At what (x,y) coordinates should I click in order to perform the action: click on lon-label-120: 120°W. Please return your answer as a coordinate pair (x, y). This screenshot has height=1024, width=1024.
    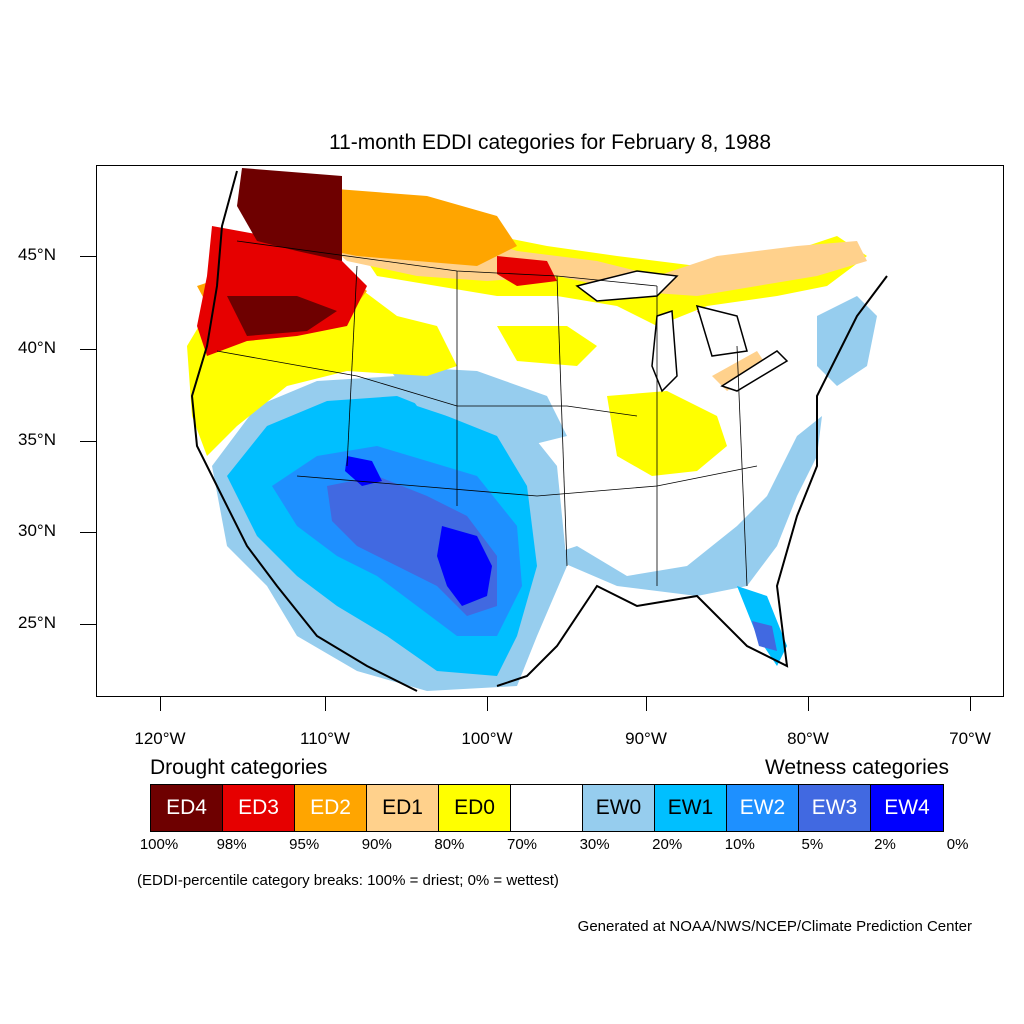
    Looking at the image, I should click on (160, 738).